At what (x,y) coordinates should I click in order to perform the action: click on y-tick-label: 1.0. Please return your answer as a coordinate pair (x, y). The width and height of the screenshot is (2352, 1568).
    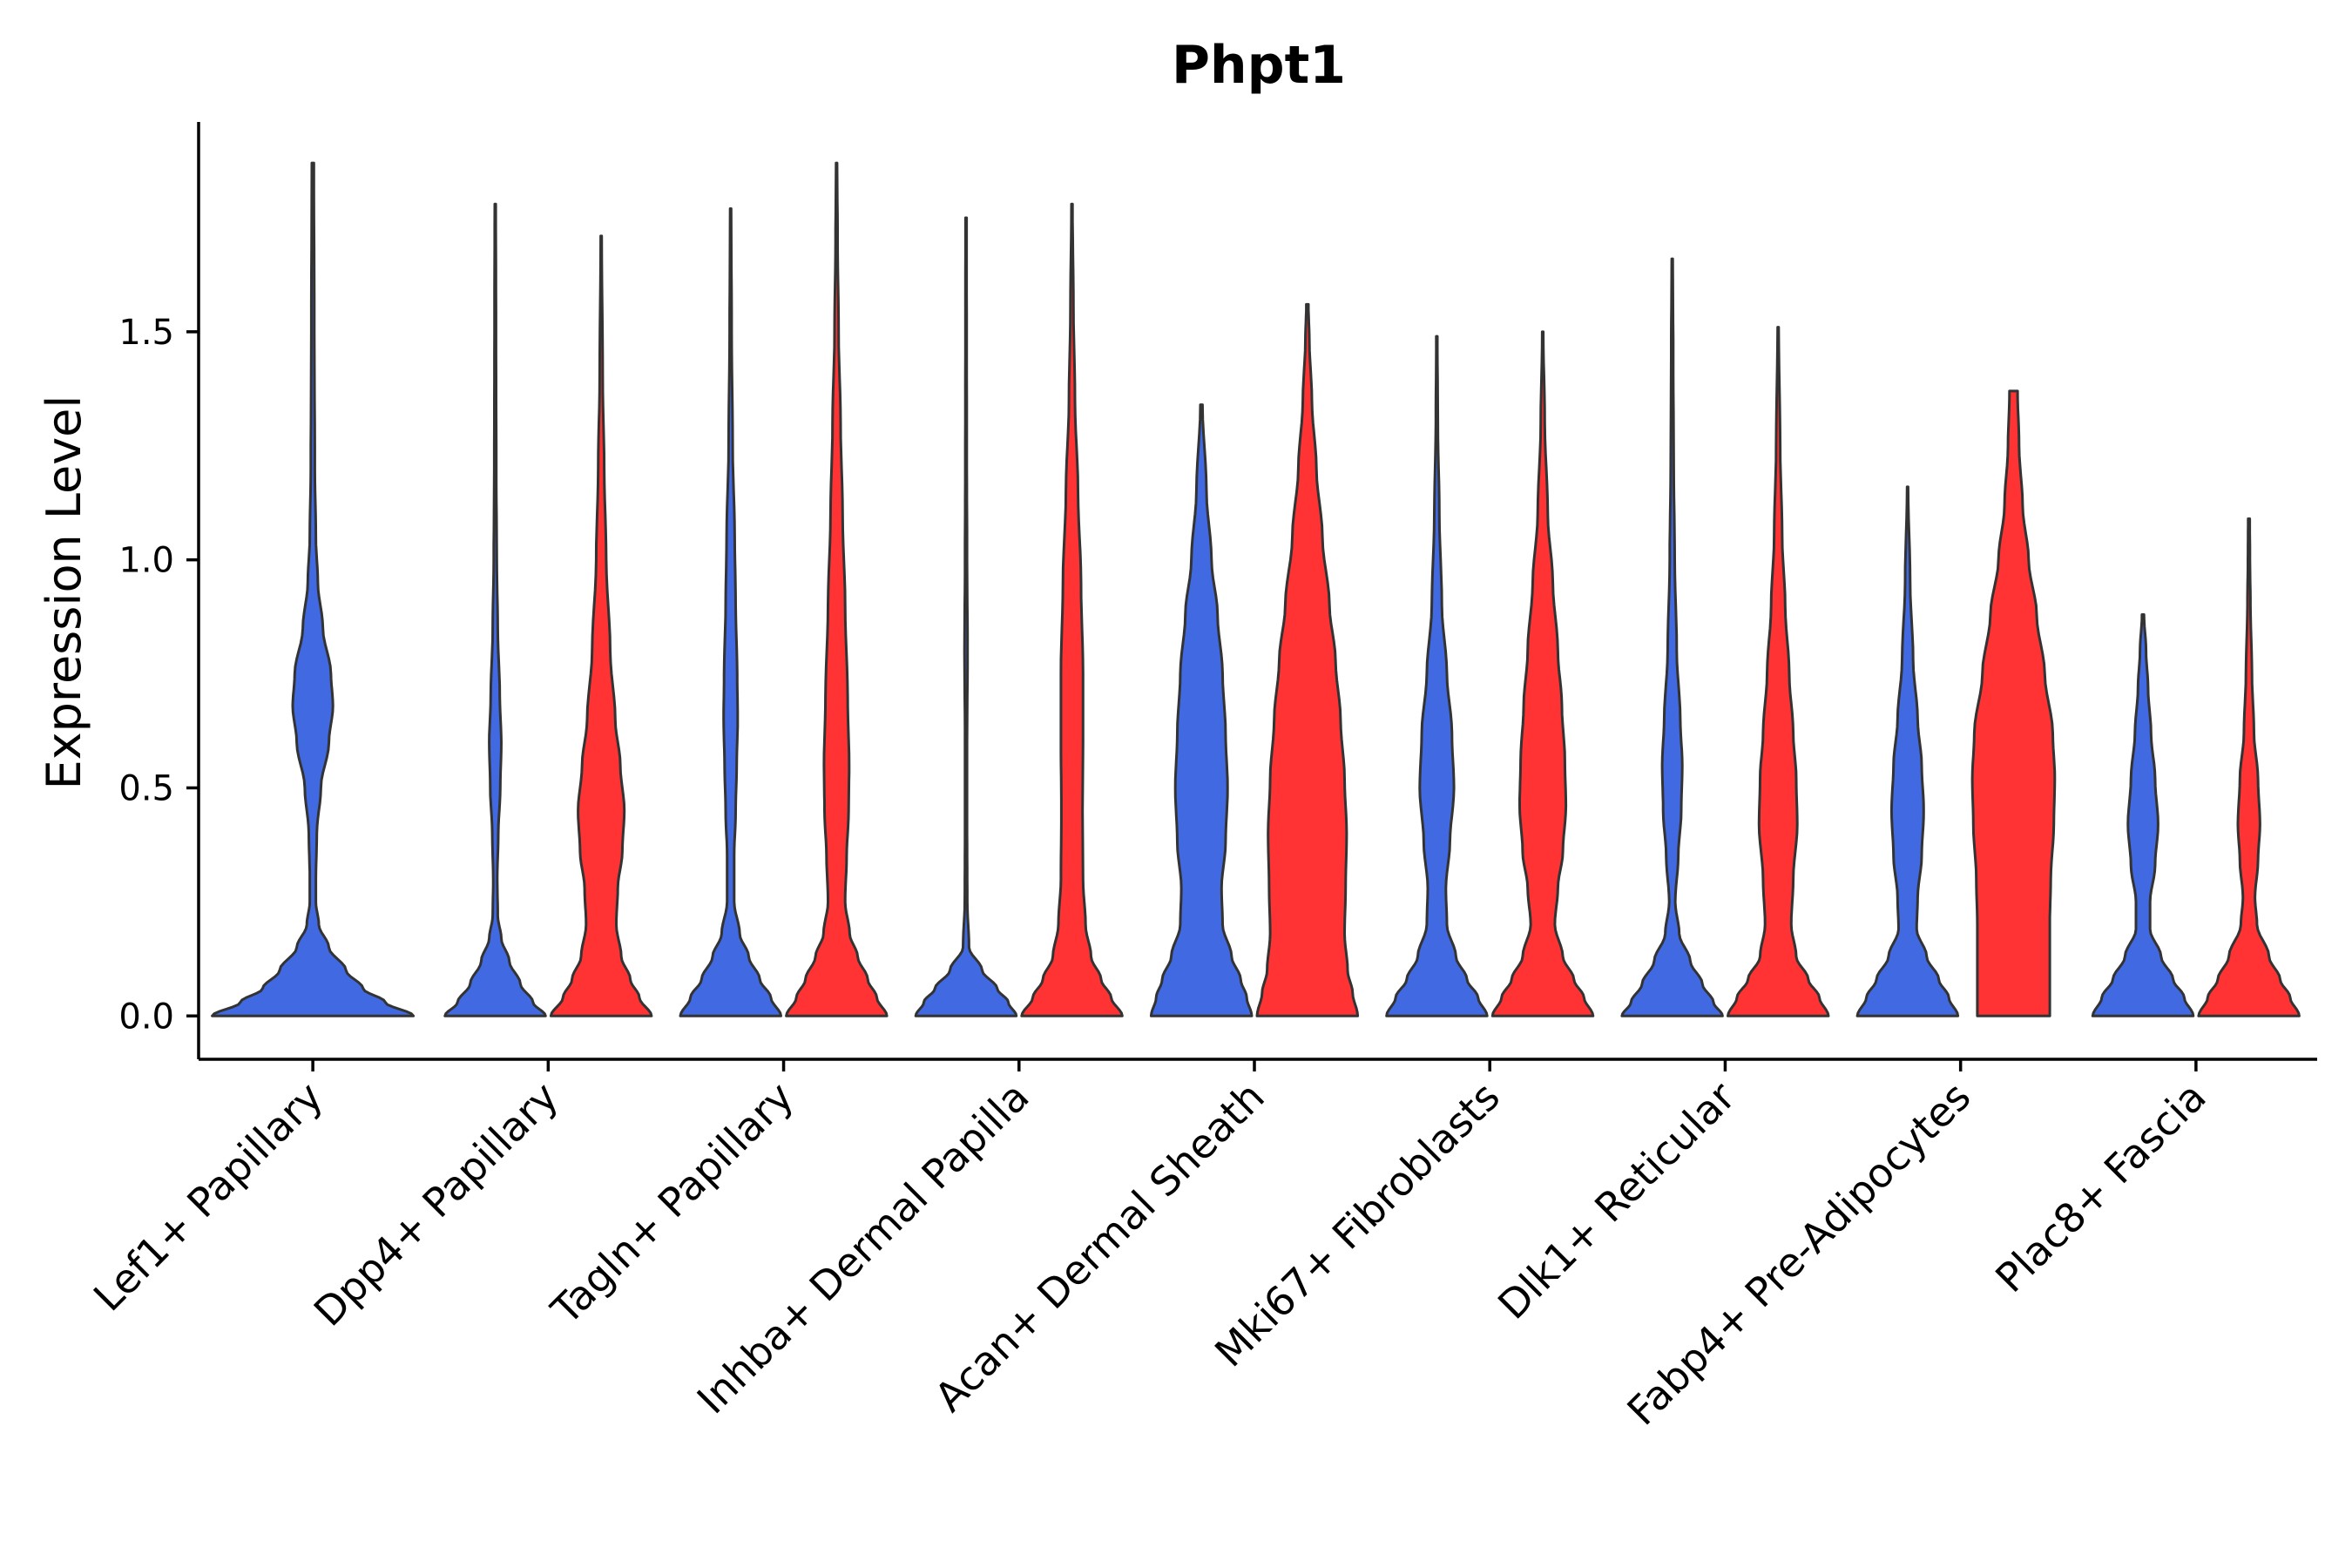
    Looking at the image, I should click on (146, 561).